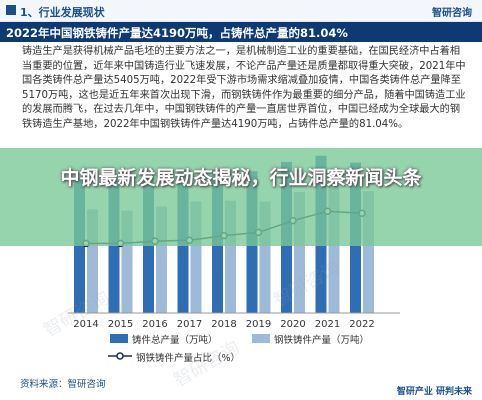 The height and width of the screenshot is (400, 482). I want to click on section-title: 1、行业发展现状, so click(62, 12).